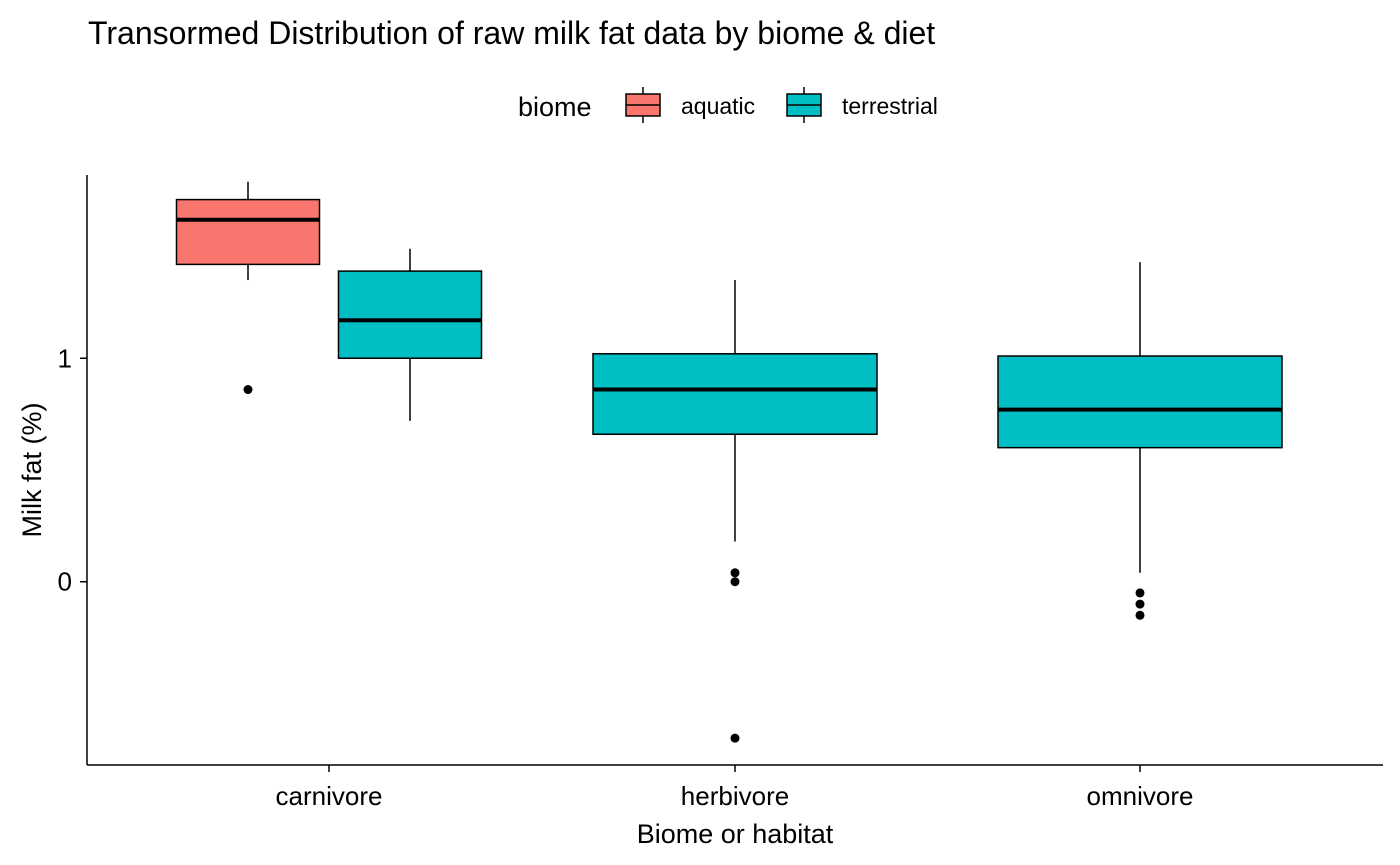 This screenshot has height=865, width=1400. Describe the element at coordinates (735, 834) in the screenshot. I see `x-axis-title: Biome or habitat` at that location.